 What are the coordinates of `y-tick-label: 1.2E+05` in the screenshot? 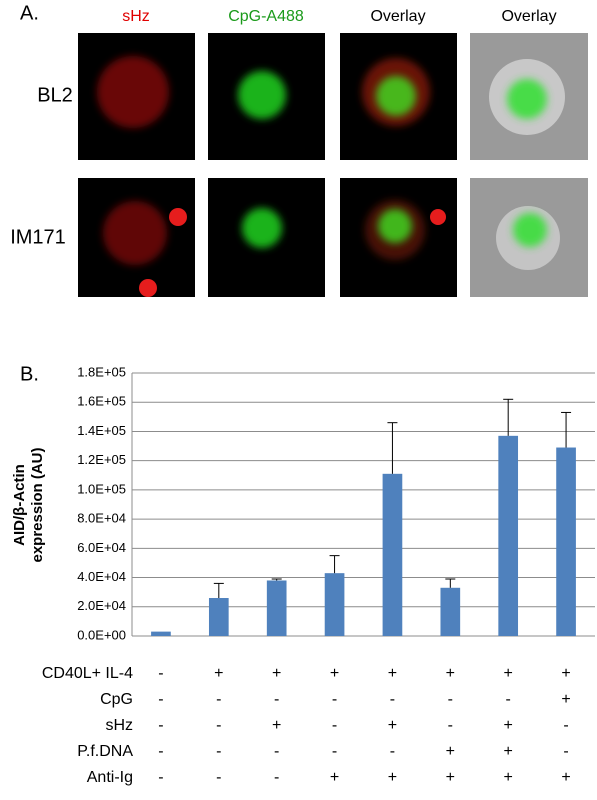 It's located at (101, 459).